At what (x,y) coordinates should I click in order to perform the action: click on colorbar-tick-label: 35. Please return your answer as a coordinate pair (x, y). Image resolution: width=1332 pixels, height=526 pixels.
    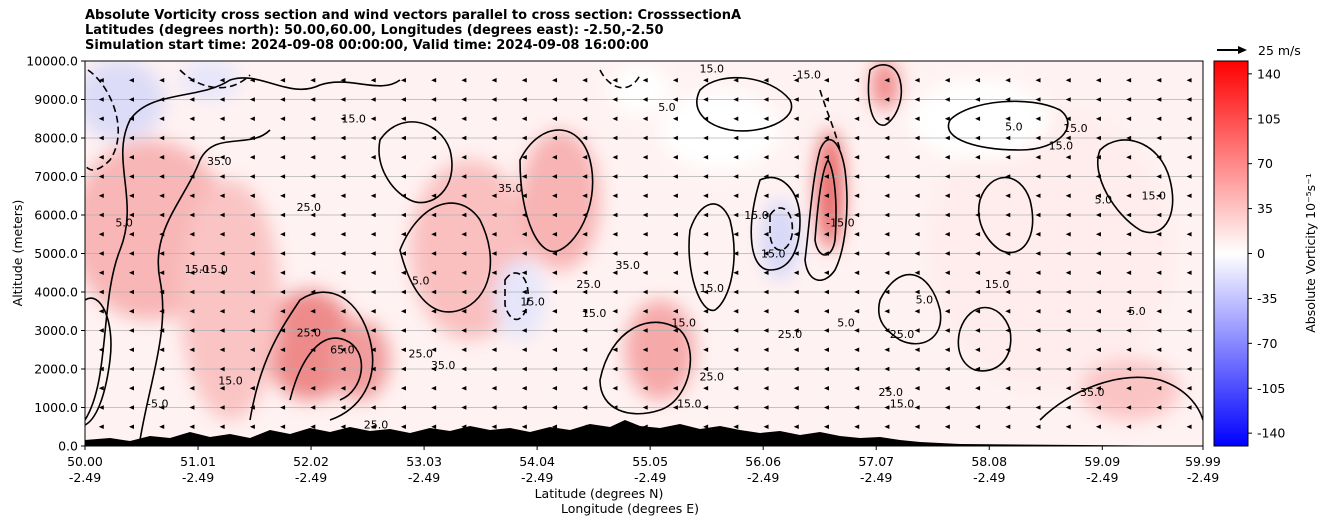
    Looking at the image, I should click on (1265, 208).